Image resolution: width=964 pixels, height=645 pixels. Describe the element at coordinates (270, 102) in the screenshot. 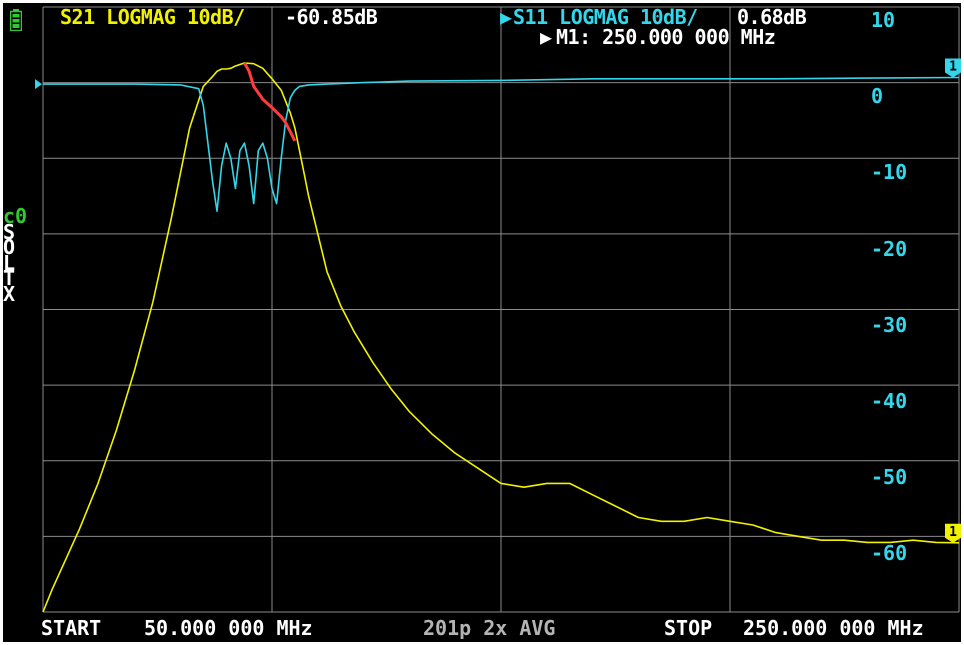

I see `stored-trace` at that location.